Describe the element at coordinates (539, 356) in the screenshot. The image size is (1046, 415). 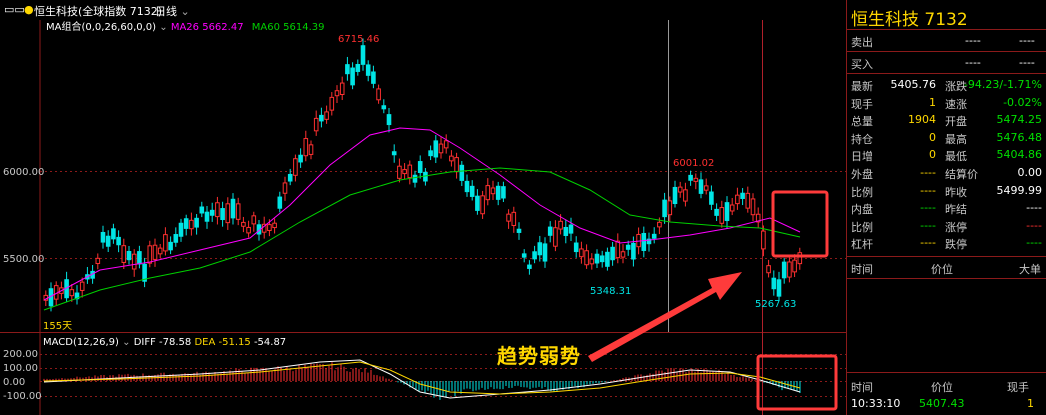
I see `trend-weak-label: 趋势弱势` at that location.